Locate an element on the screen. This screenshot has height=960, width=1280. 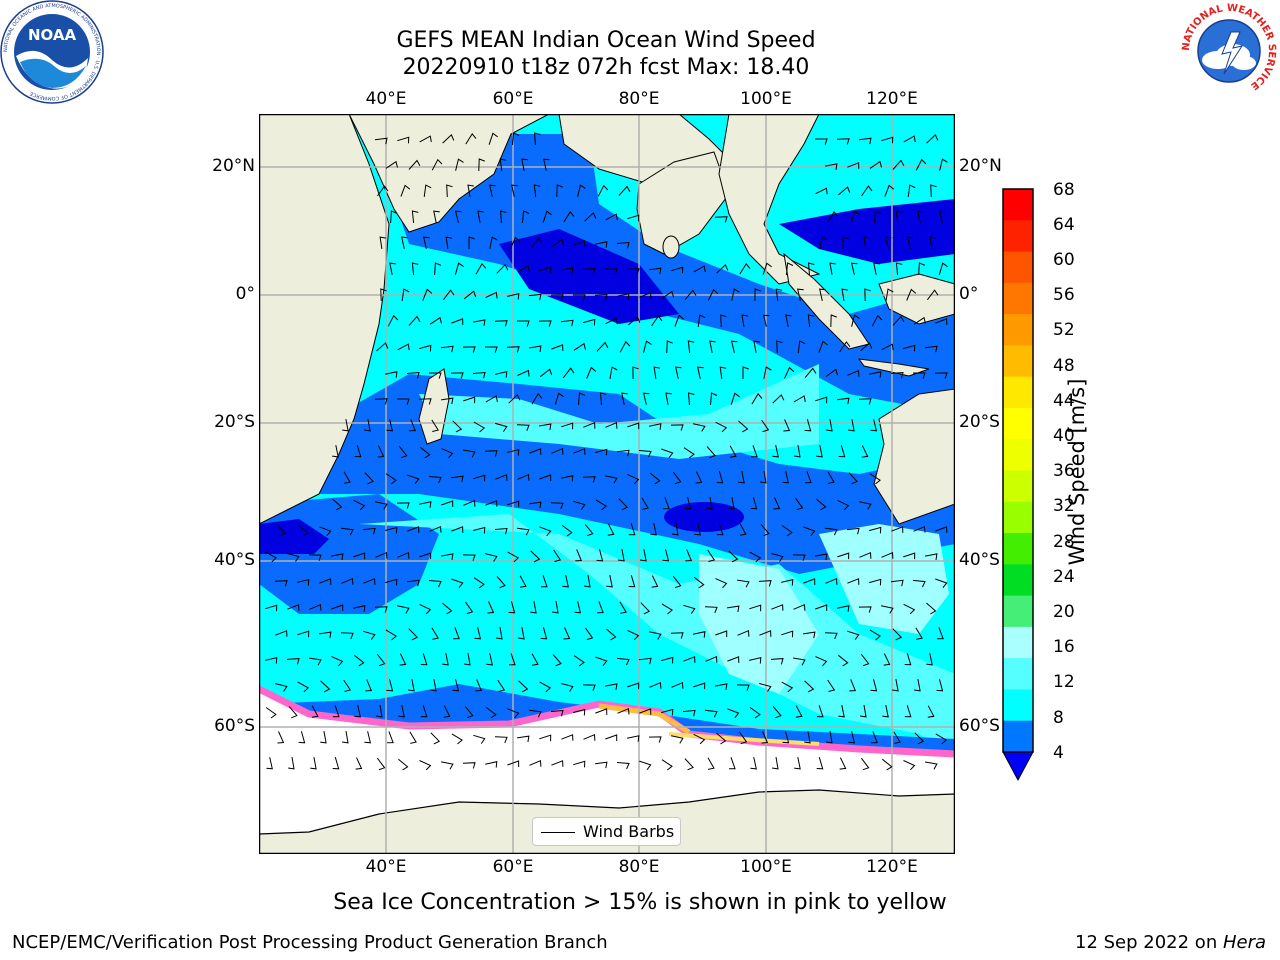
colorbar-tick: 48 is located at coordinates (1064, 366).